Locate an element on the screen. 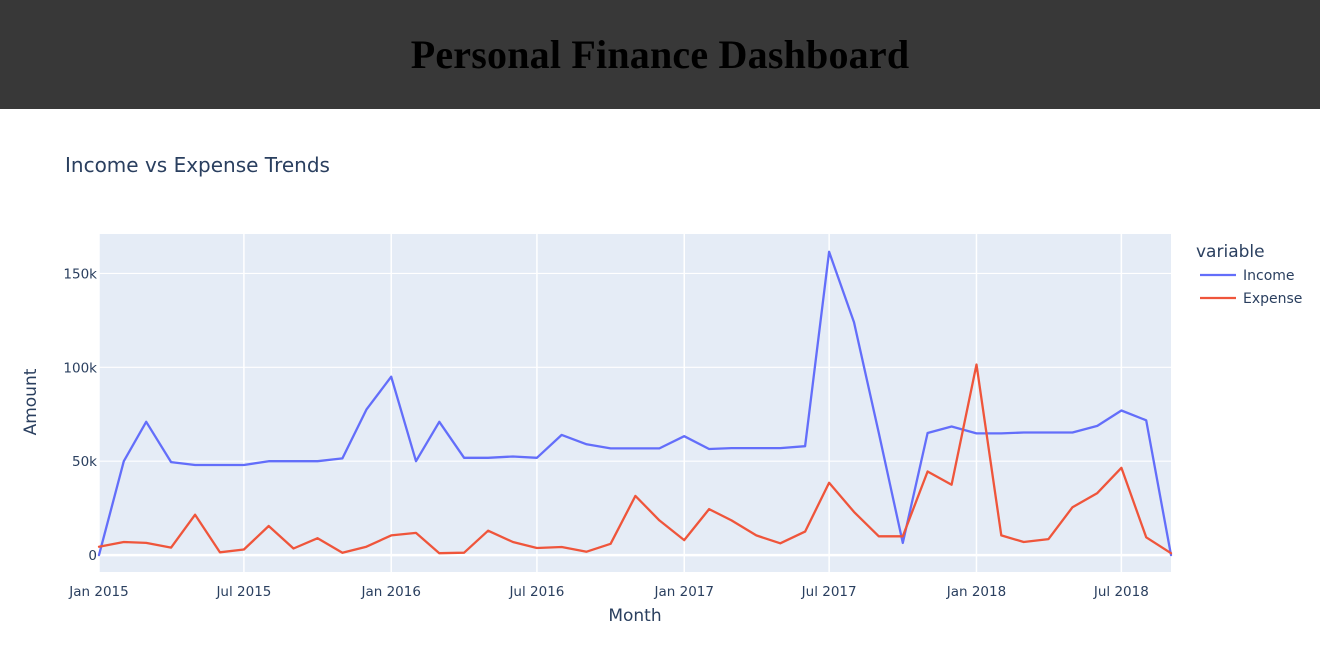  legend: variable Income Expense is located at coordinates (1249, 274).